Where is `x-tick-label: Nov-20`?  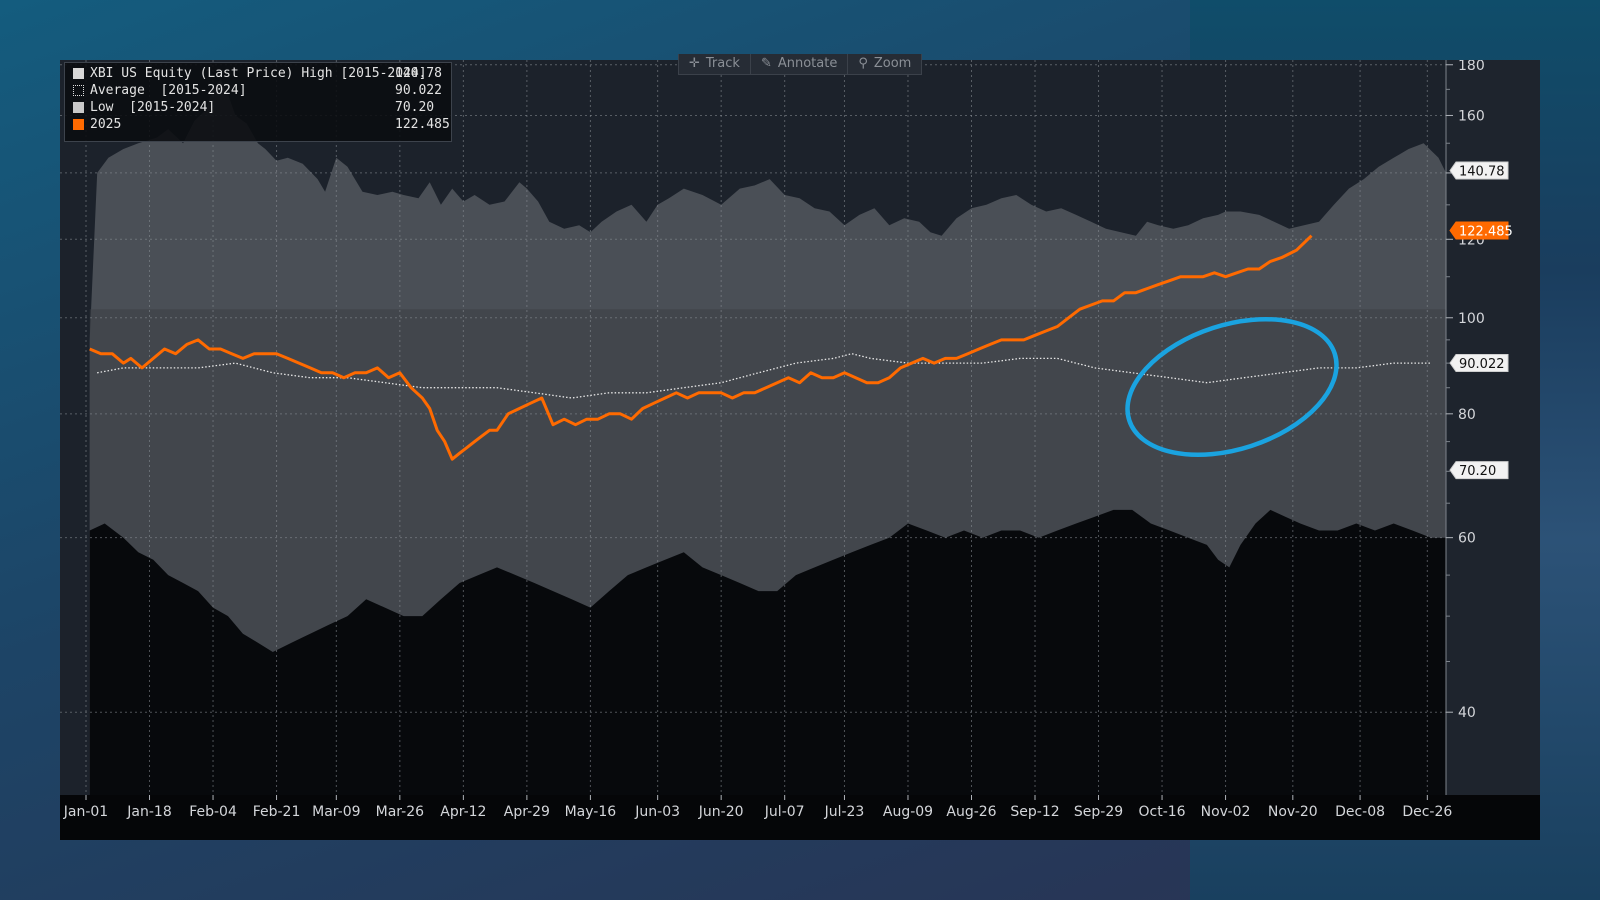 x-tick-label: Nov-20 is located at coordinates (1293, 812).